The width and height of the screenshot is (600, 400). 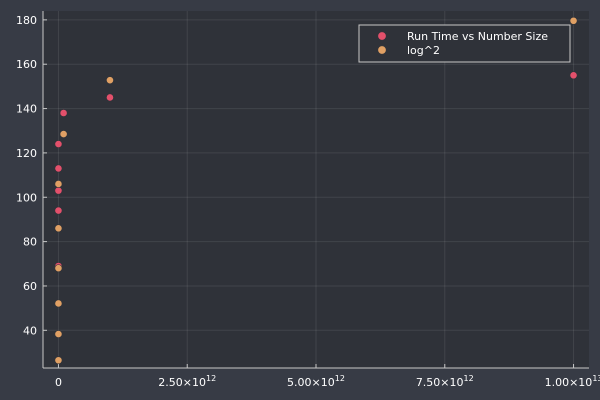 What do you see at coordinates (30, 330) in the screenshot?
I see `y-tick-label: 40` at bounding box center [30, 330].